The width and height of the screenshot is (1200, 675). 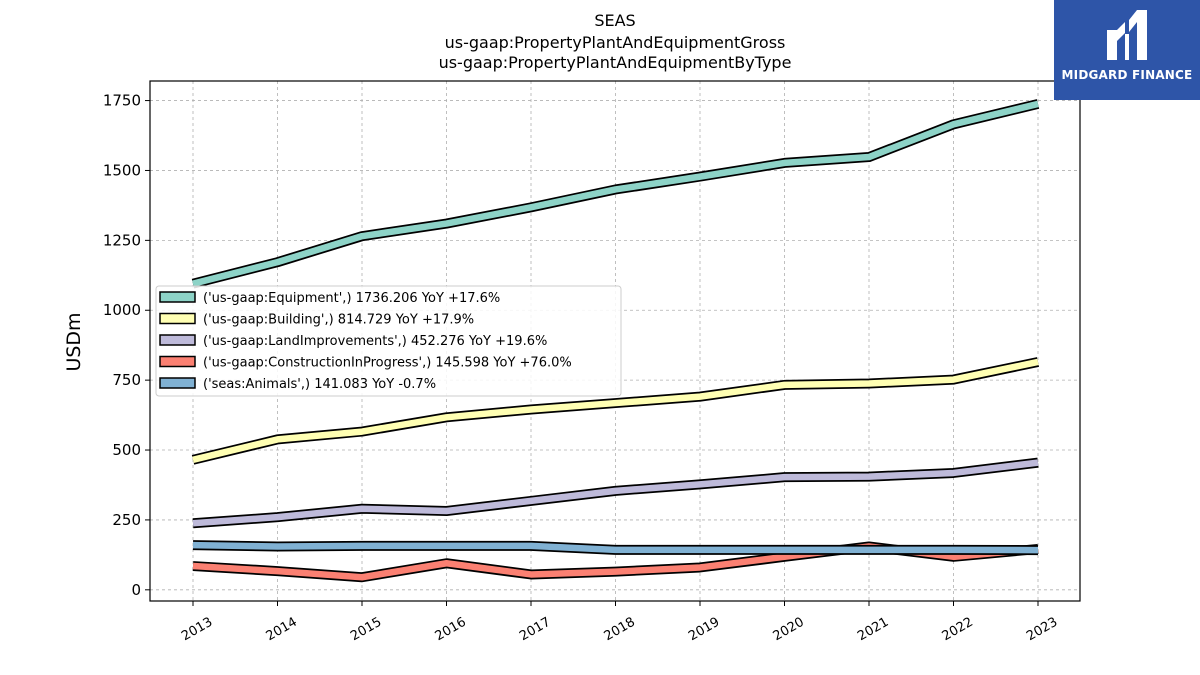 What do you see at coordinates (126, 345) in the screenshot?
I see `y-axis: 0 250 500 750 1000 1250 1500 1750` at bounding box center [126, 345].